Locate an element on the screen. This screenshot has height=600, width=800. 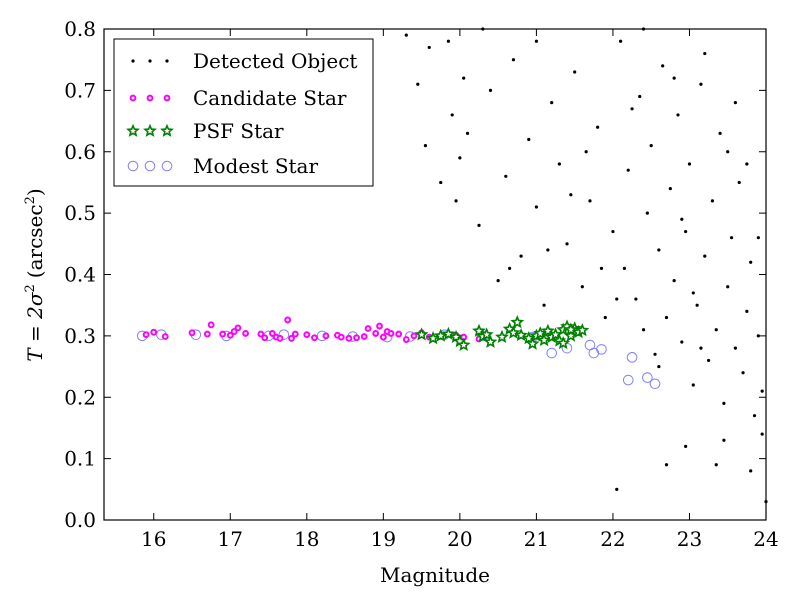
y-tick-label: 0.8 is located at coordinates (80, 29).